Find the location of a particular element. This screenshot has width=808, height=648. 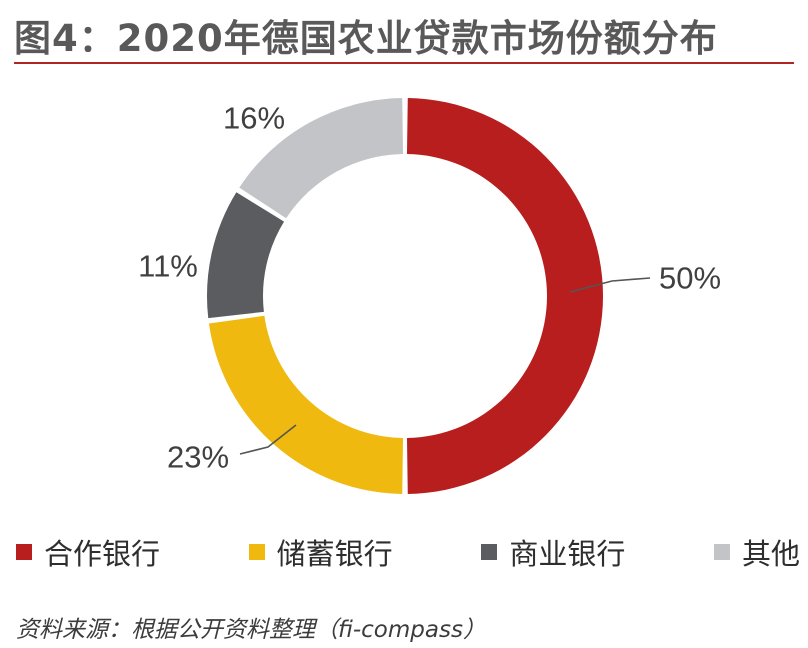

legend-item-cooperative-banks: 合作银行 is located at coordinates (88, 552).